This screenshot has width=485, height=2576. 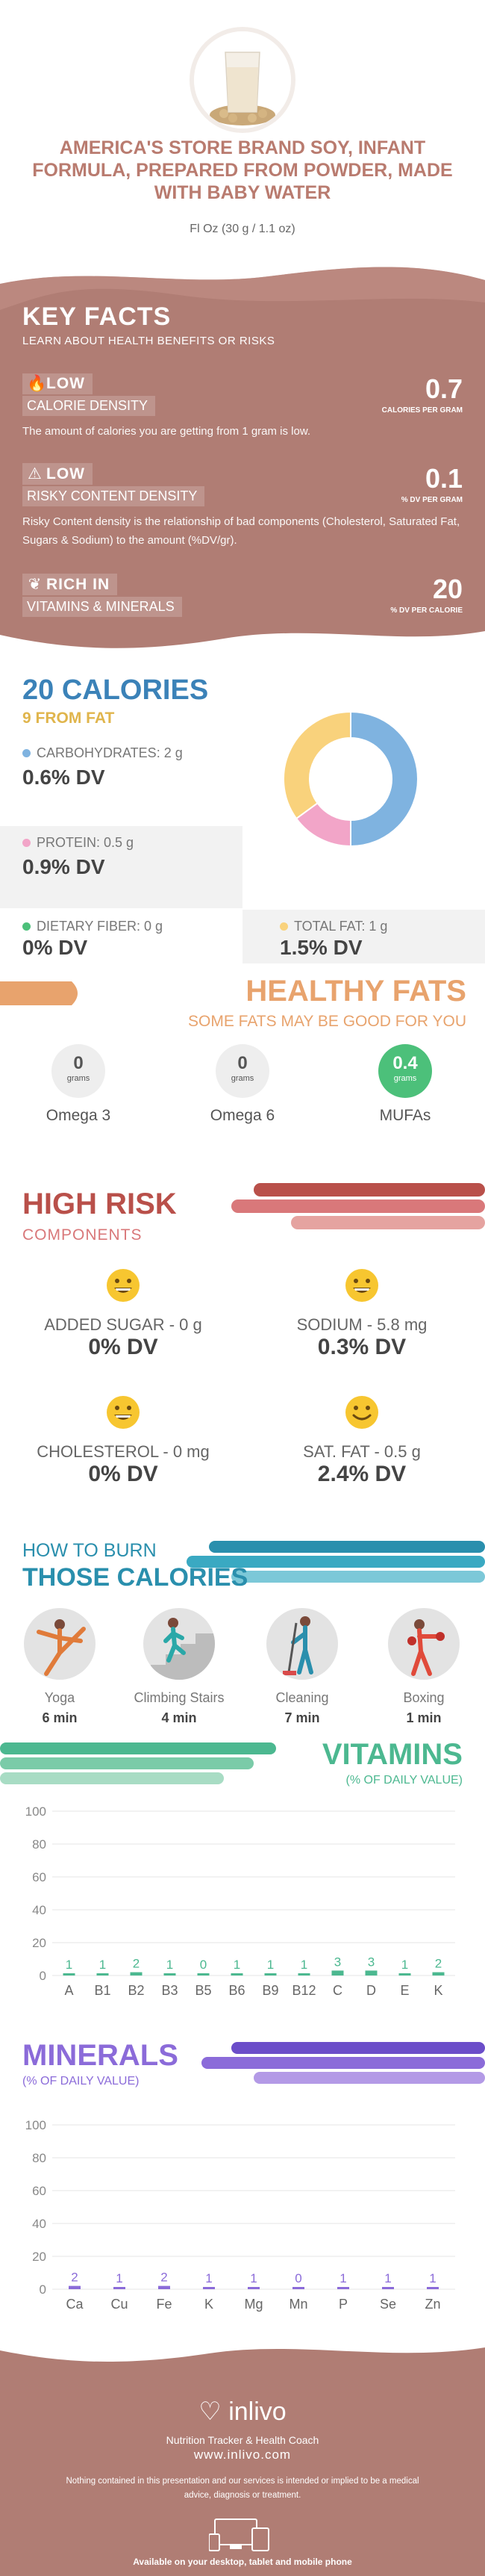 I want to click on risk-dv: 0% DV, so click(x=123, y=1474).